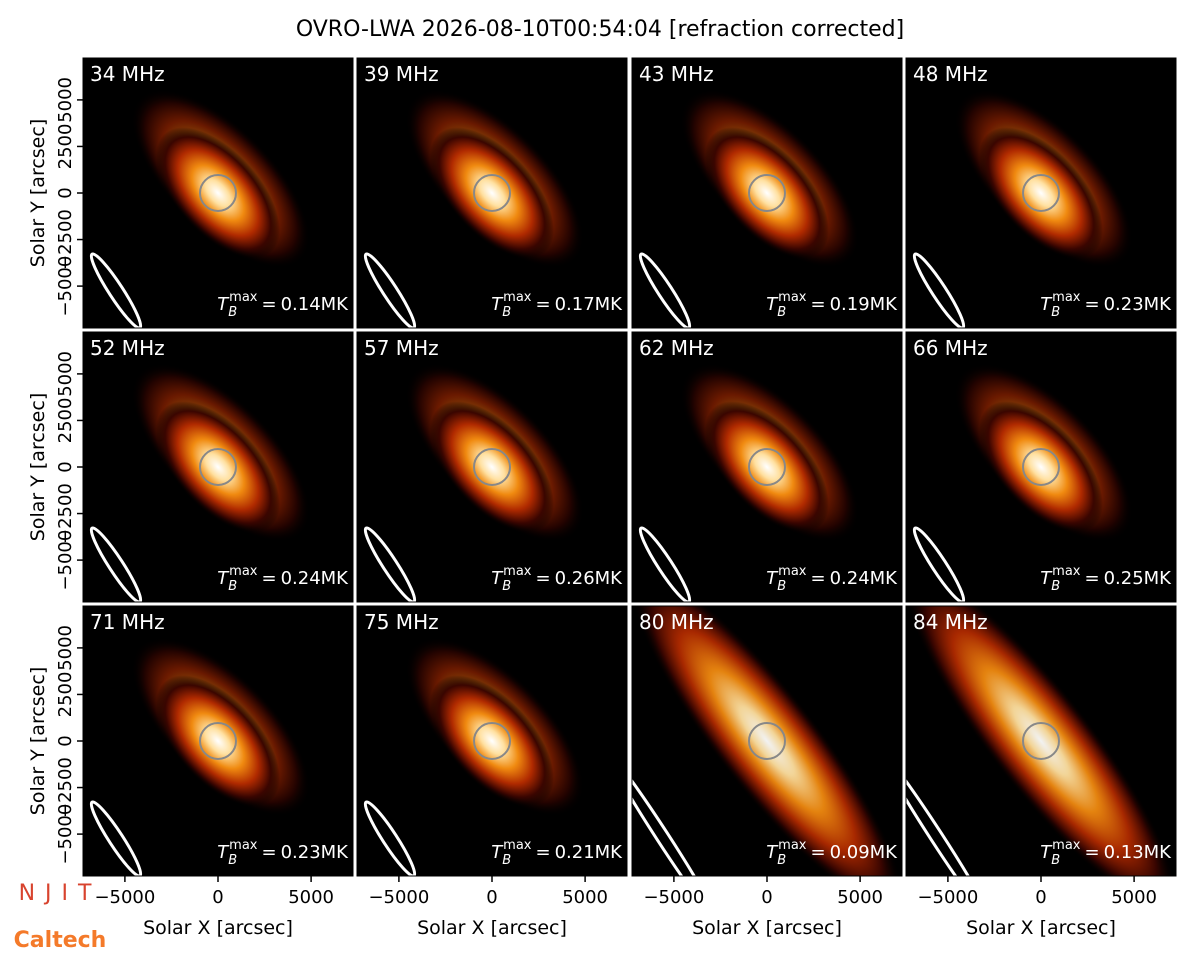  I want to click on tmax-value: 0.09MK, so click(864, 852).